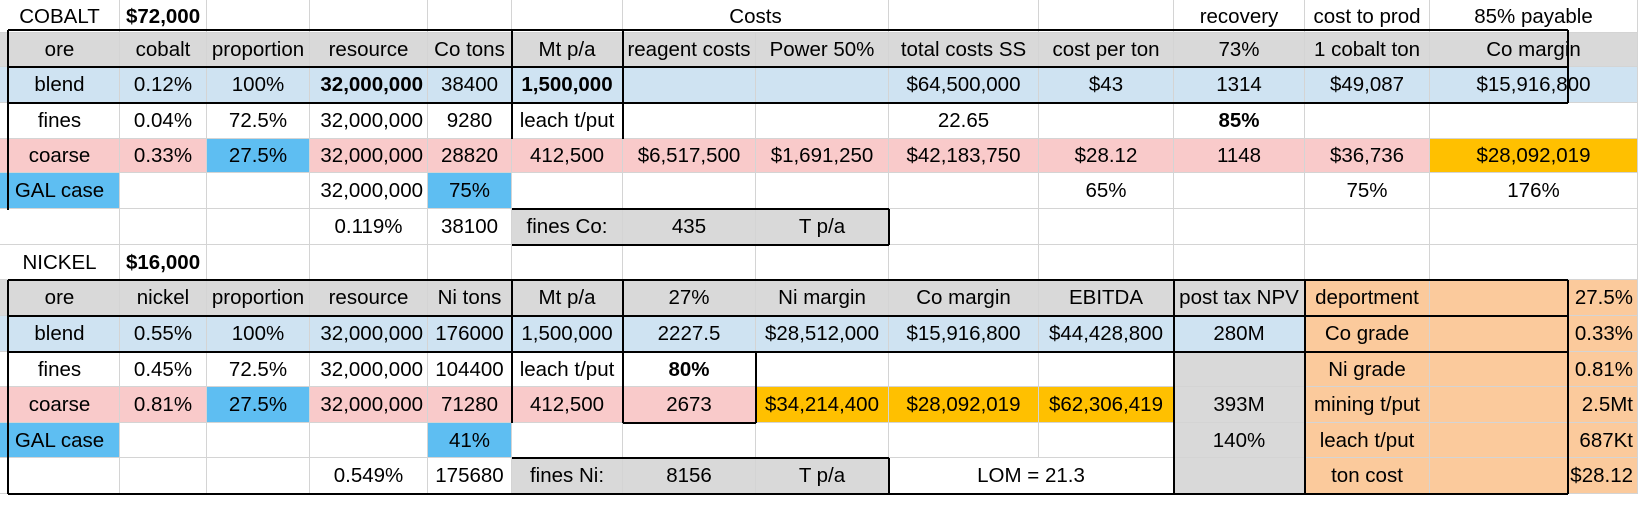 This screenshot has height=517, width=1638. What do you see at coordinates (964, 334) in the screenshot?
I see `cell-r9-c8: $15,916,800` at bounding box center [964, 334].